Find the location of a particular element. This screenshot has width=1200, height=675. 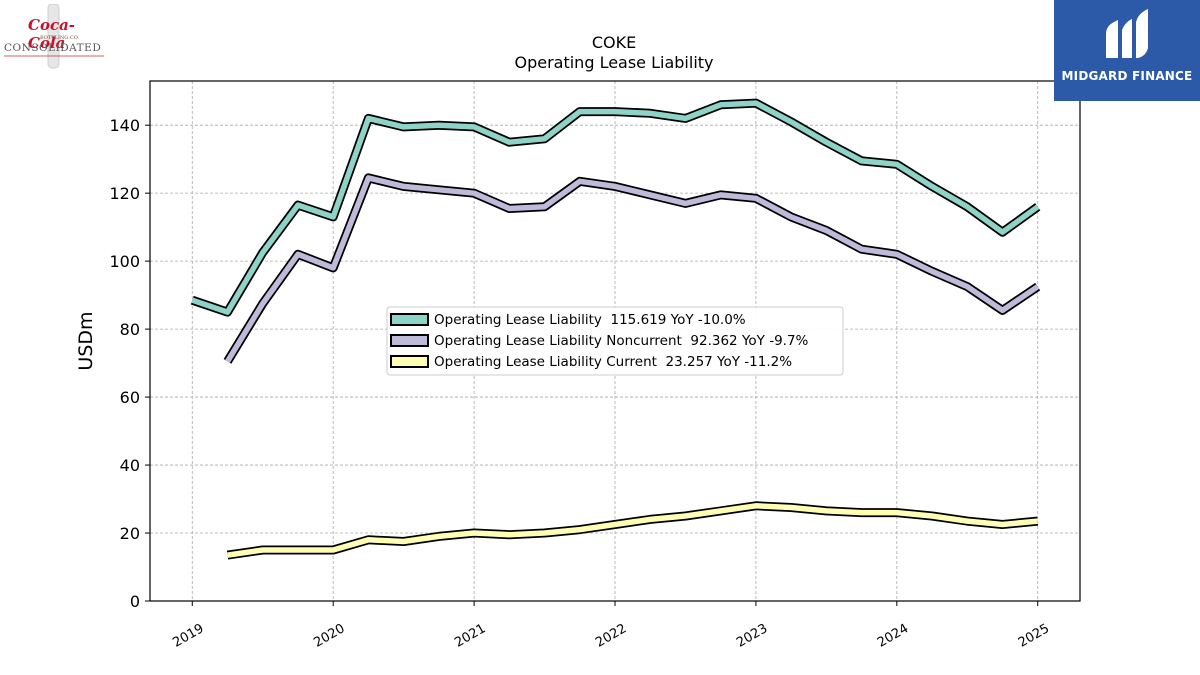

y-tick-label: 80 is located at coordinates (130, 329).